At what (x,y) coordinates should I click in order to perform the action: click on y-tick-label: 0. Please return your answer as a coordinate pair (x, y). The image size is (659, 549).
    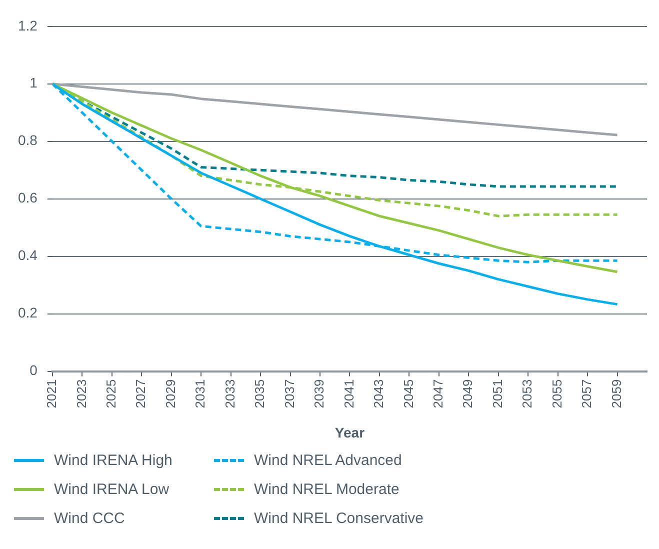
    Looking at the image, I should click on (34, 370).